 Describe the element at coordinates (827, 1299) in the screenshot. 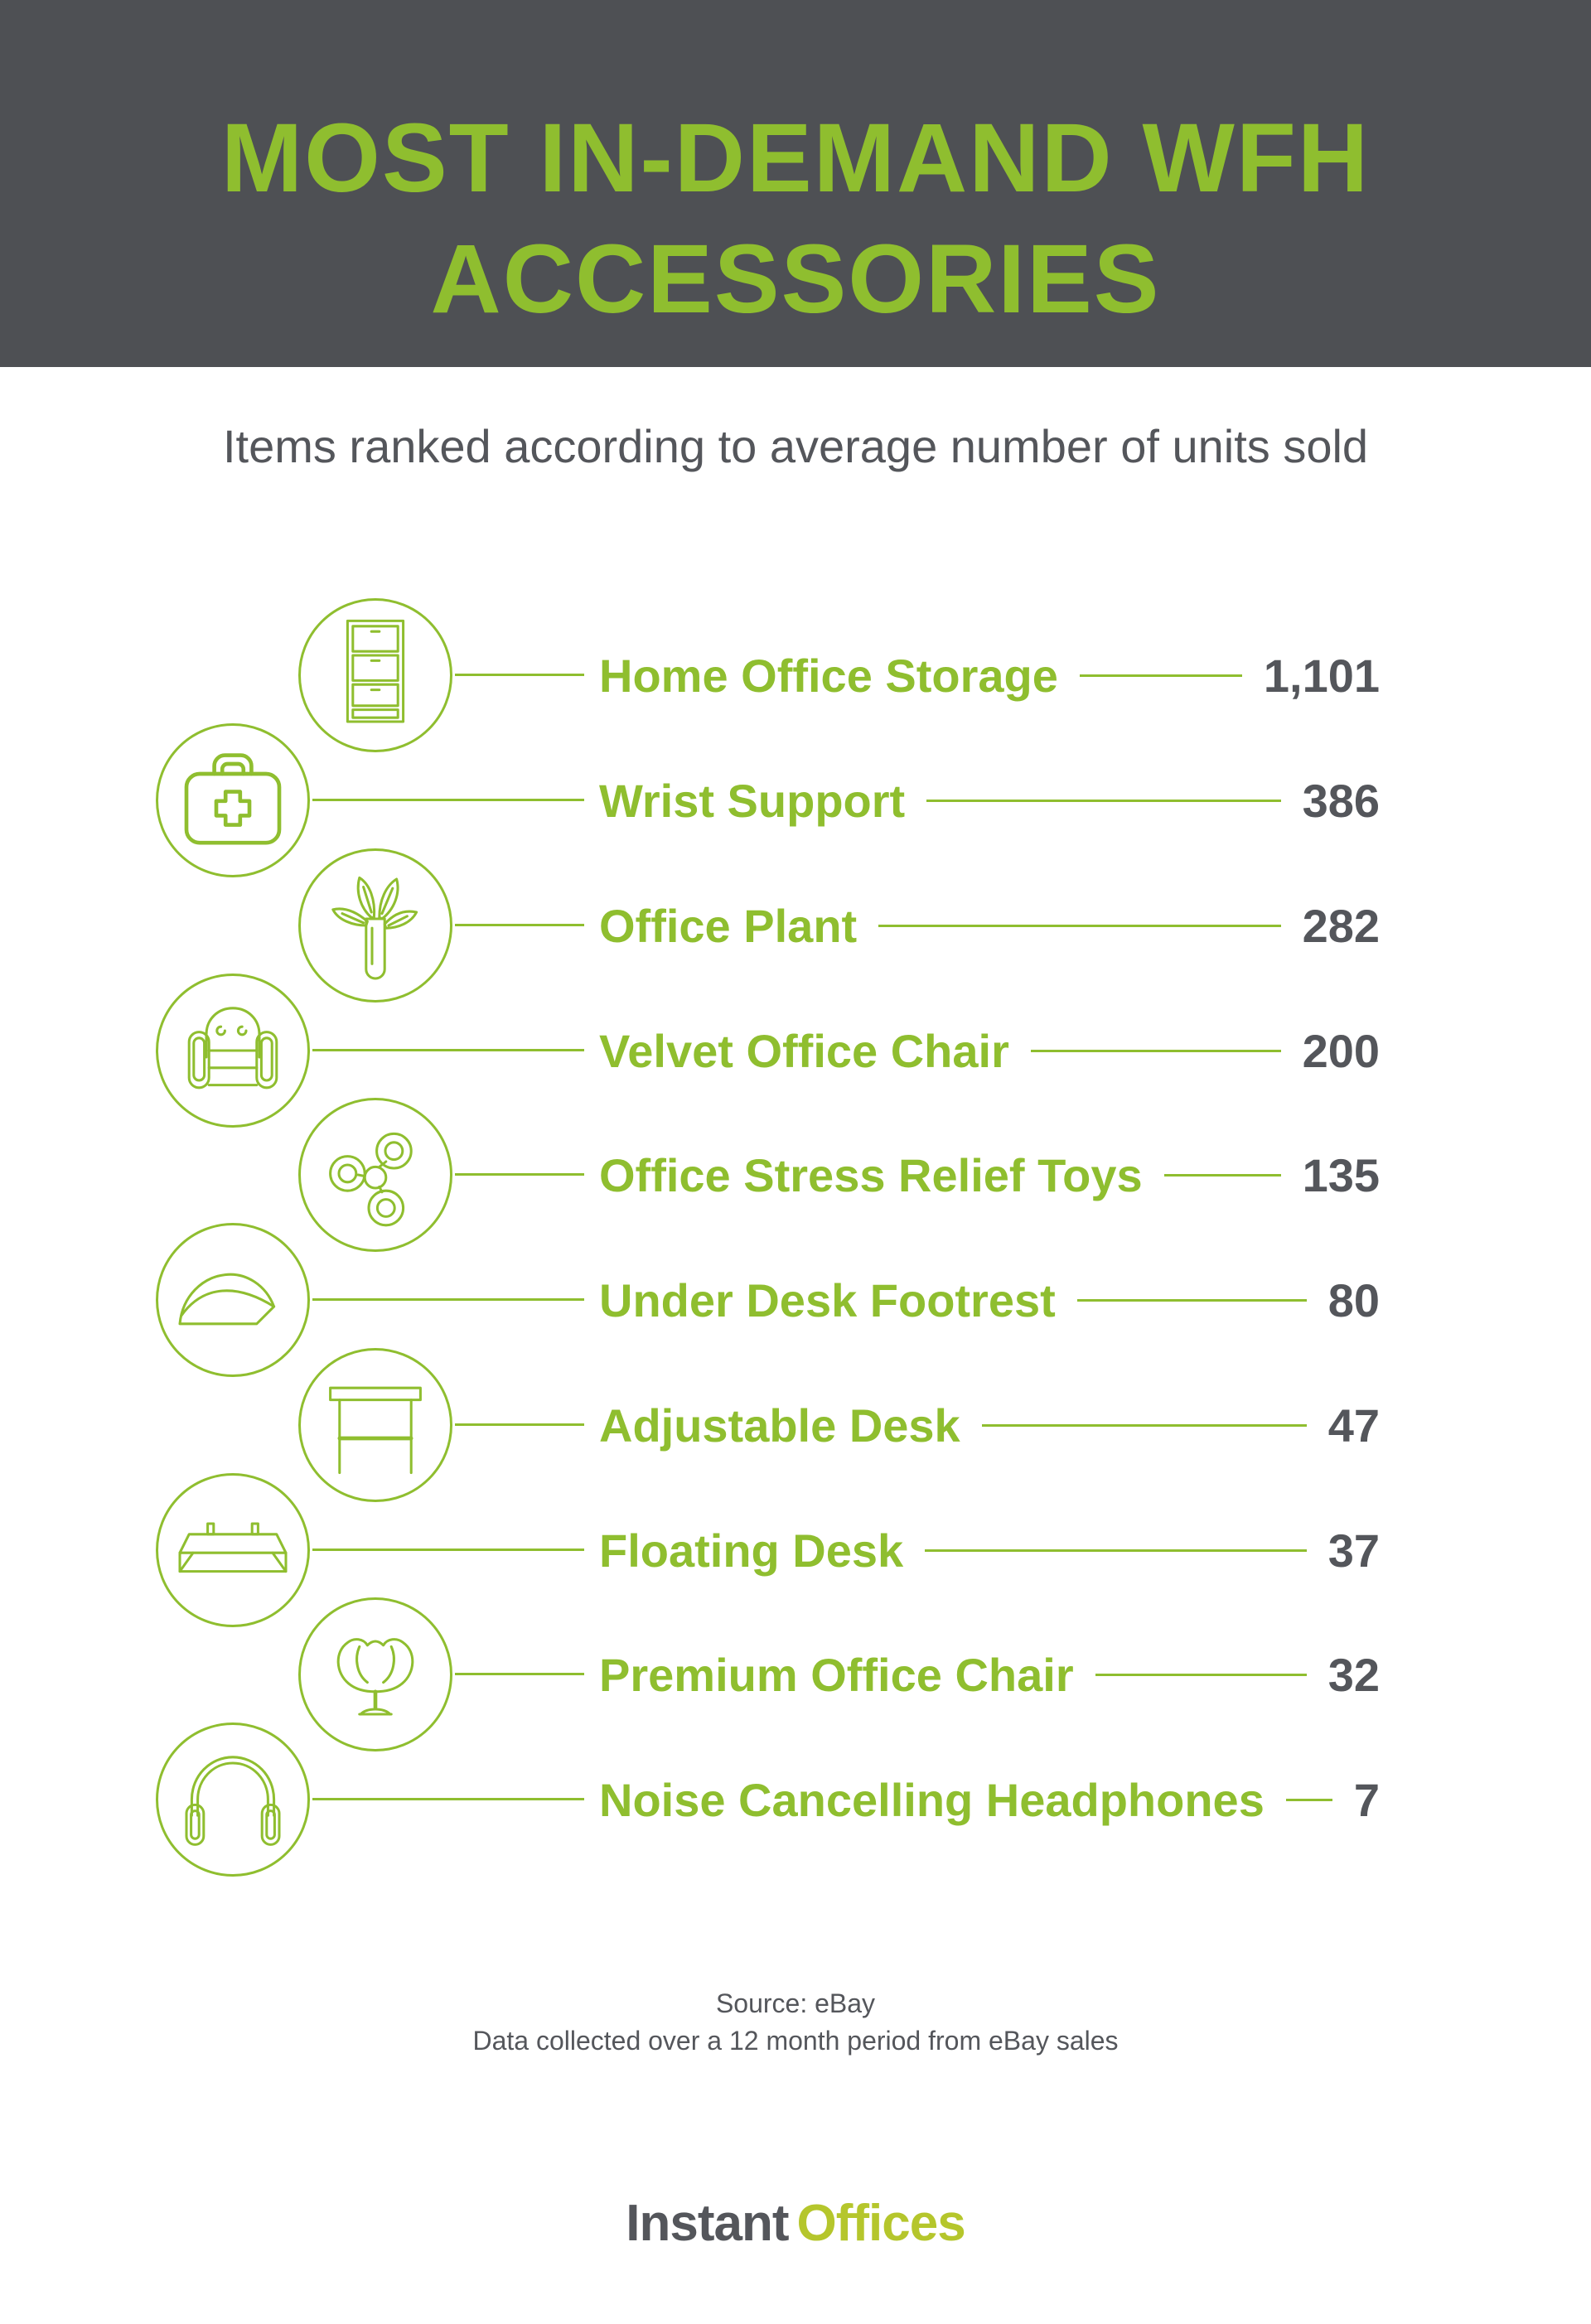

I see `item-label: Under Desk Footrest` at that location.